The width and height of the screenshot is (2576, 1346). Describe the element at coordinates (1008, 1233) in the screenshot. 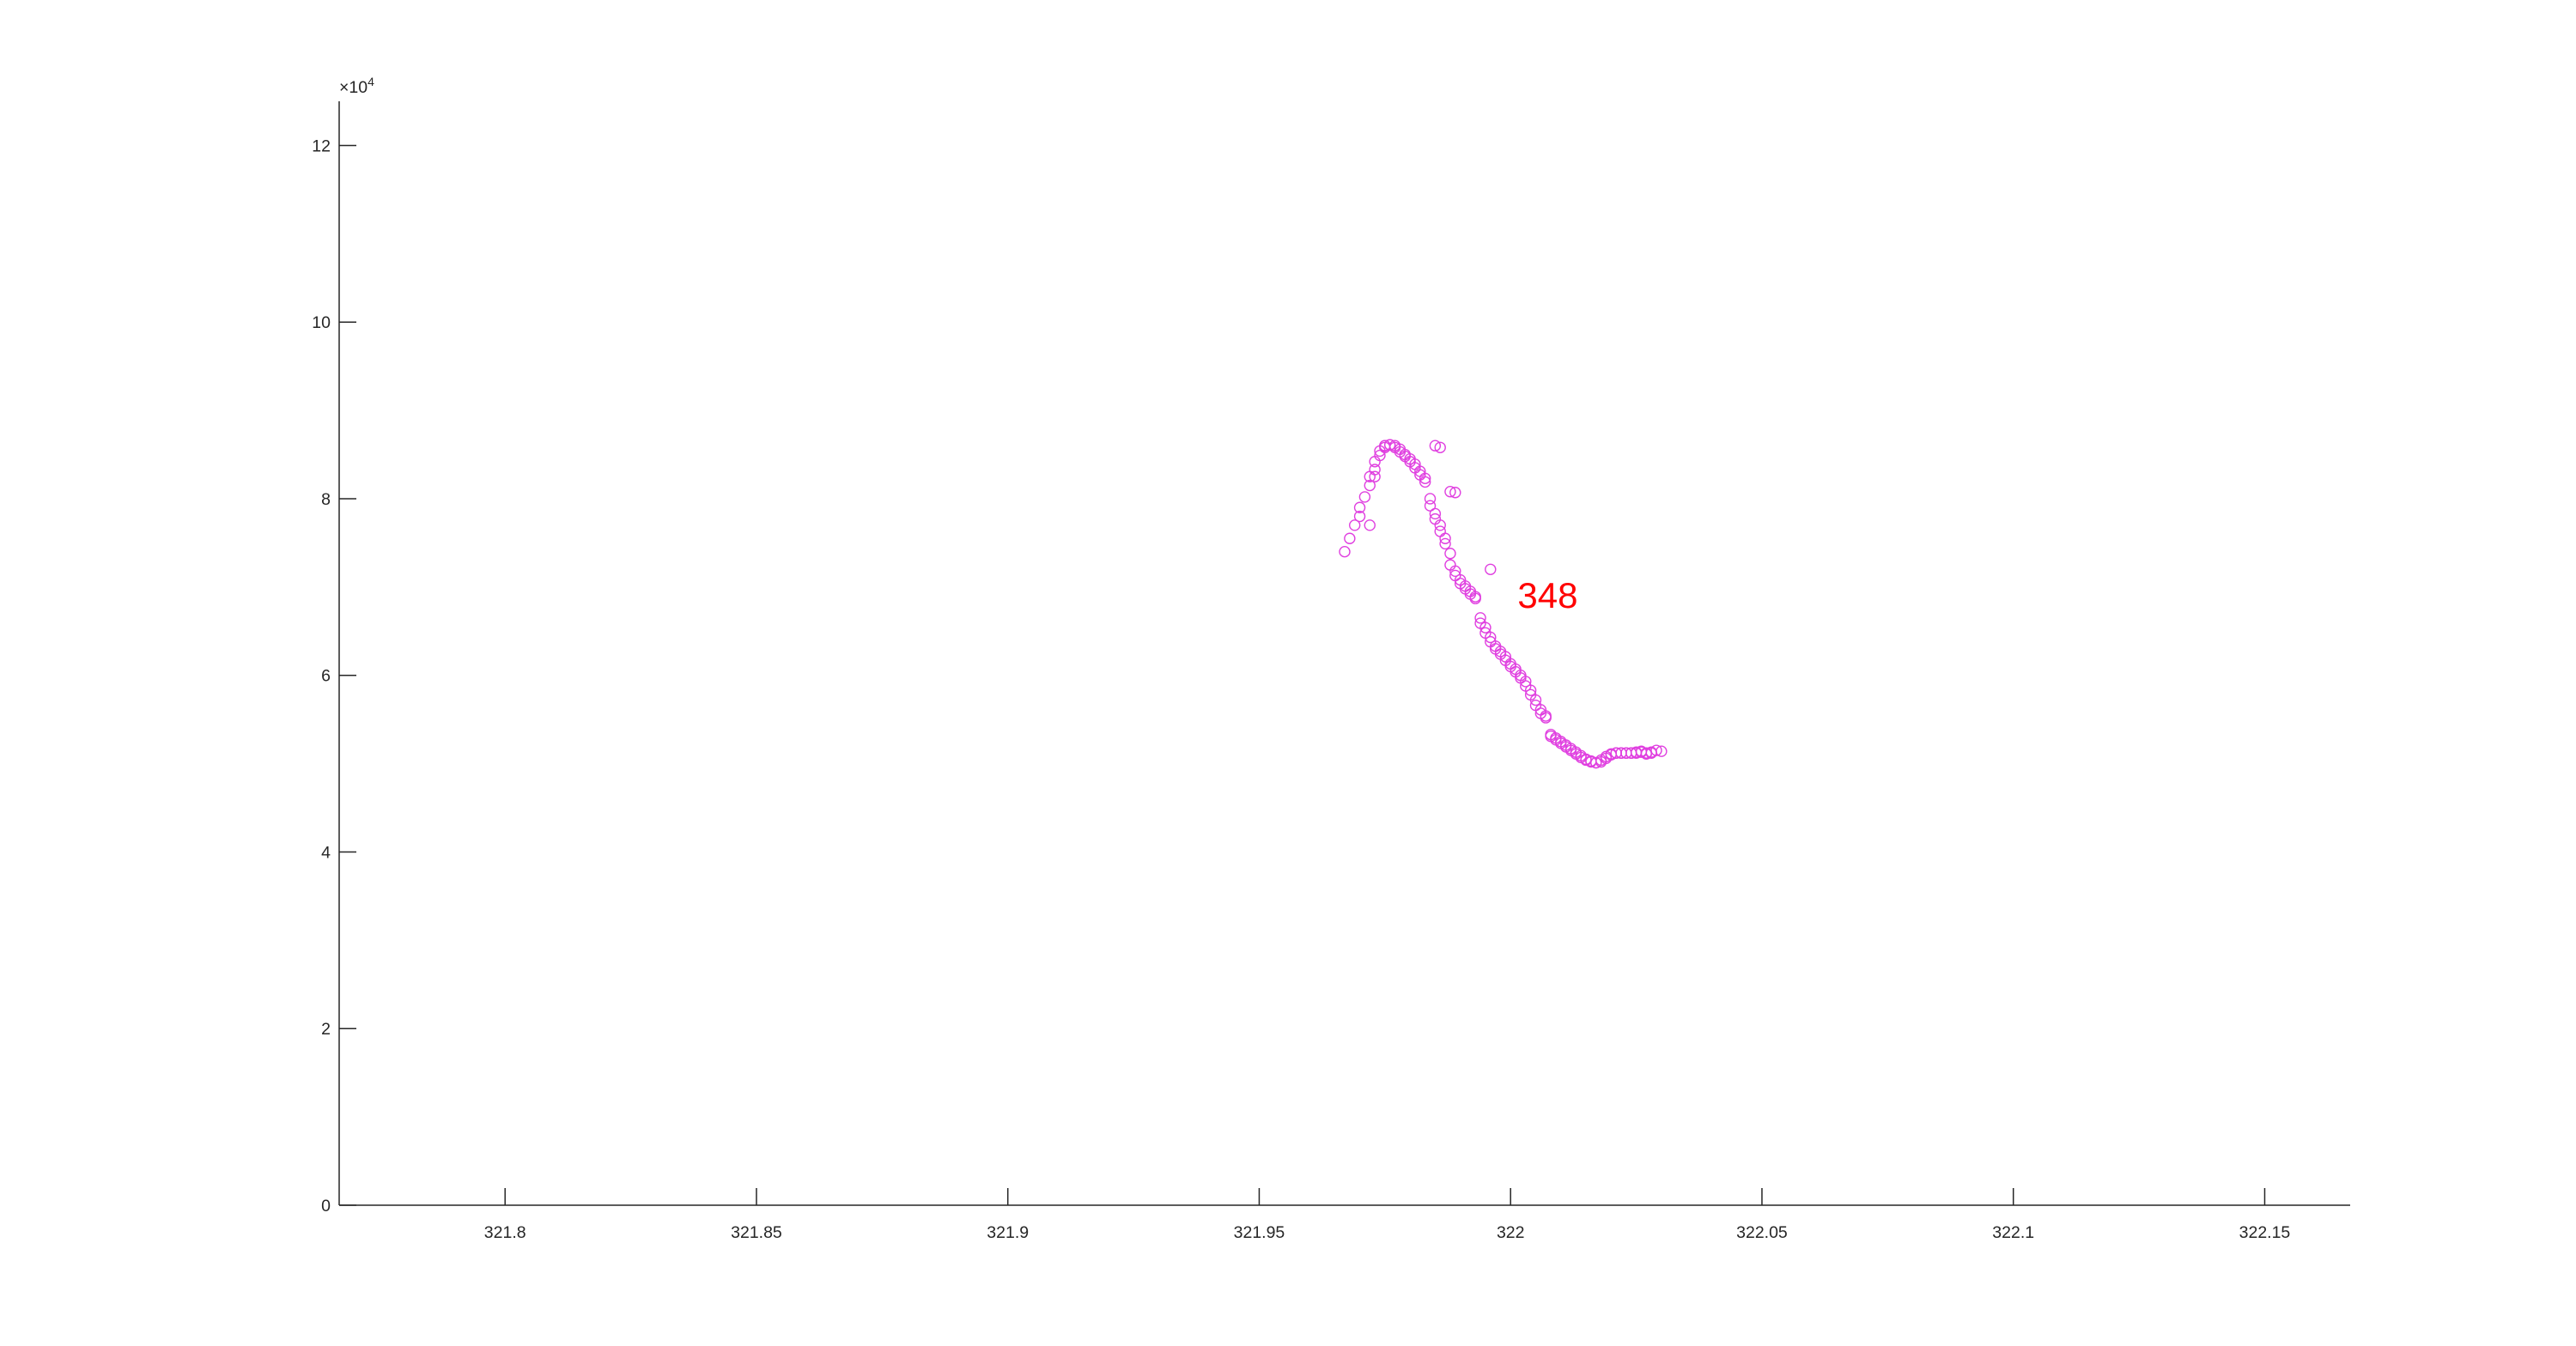

I see `x-tick-label: 321.9` at that location.